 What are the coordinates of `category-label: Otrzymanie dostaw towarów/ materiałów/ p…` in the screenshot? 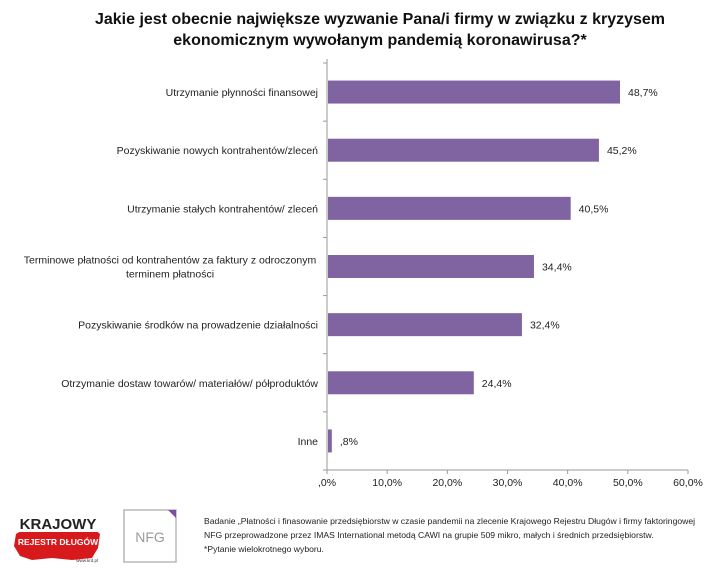 It's located at (189, 384).